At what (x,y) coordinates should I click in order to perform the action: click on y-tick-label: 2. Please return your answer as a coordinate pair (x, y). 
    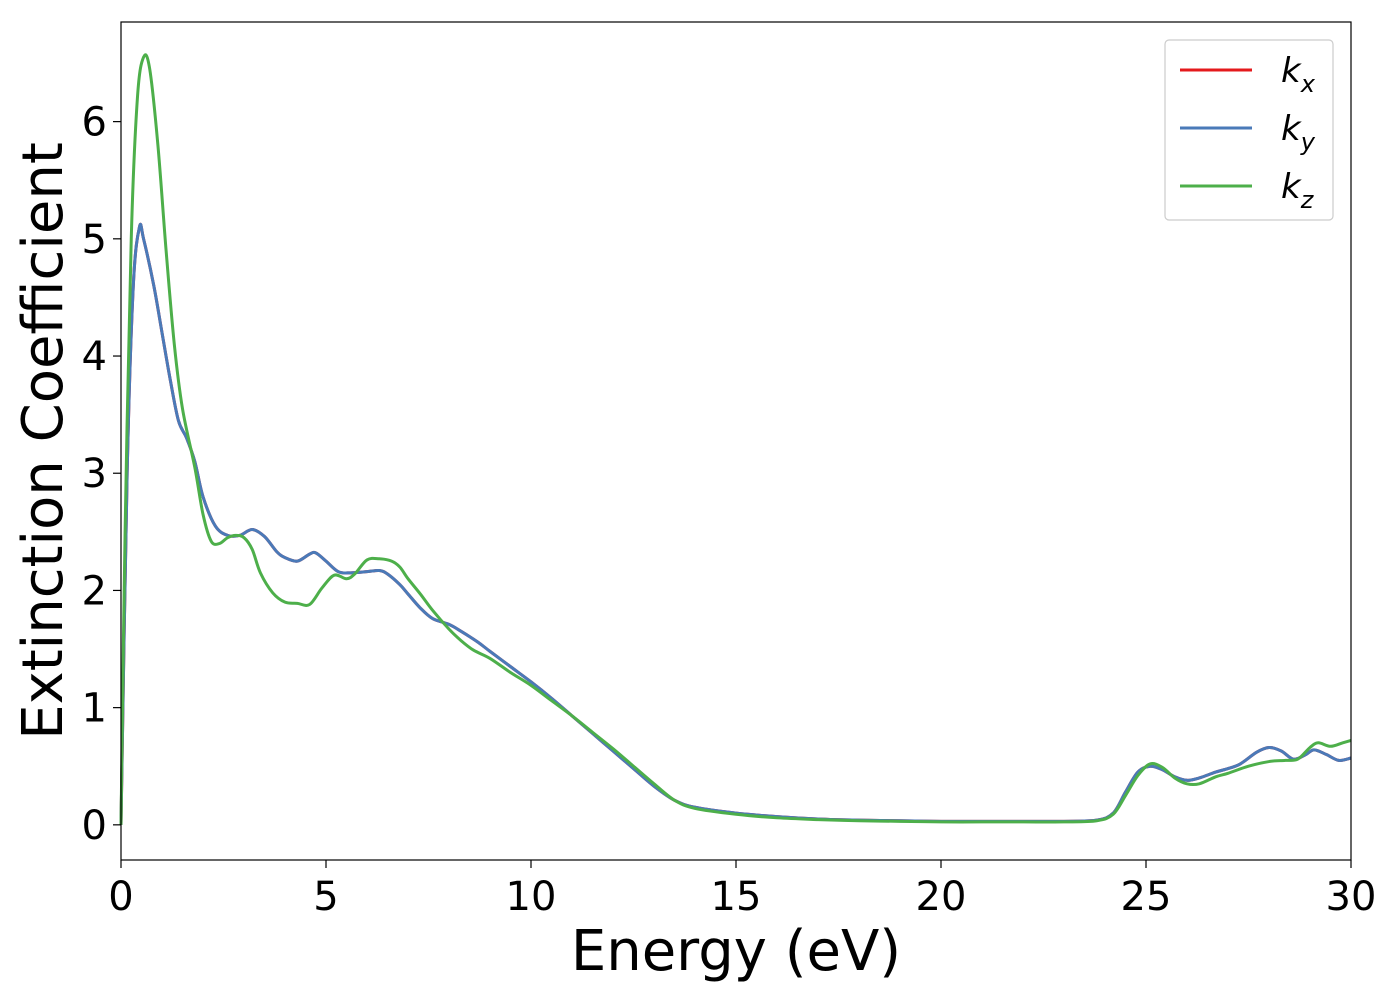
    Looking at the image, I should click on (94, 591).